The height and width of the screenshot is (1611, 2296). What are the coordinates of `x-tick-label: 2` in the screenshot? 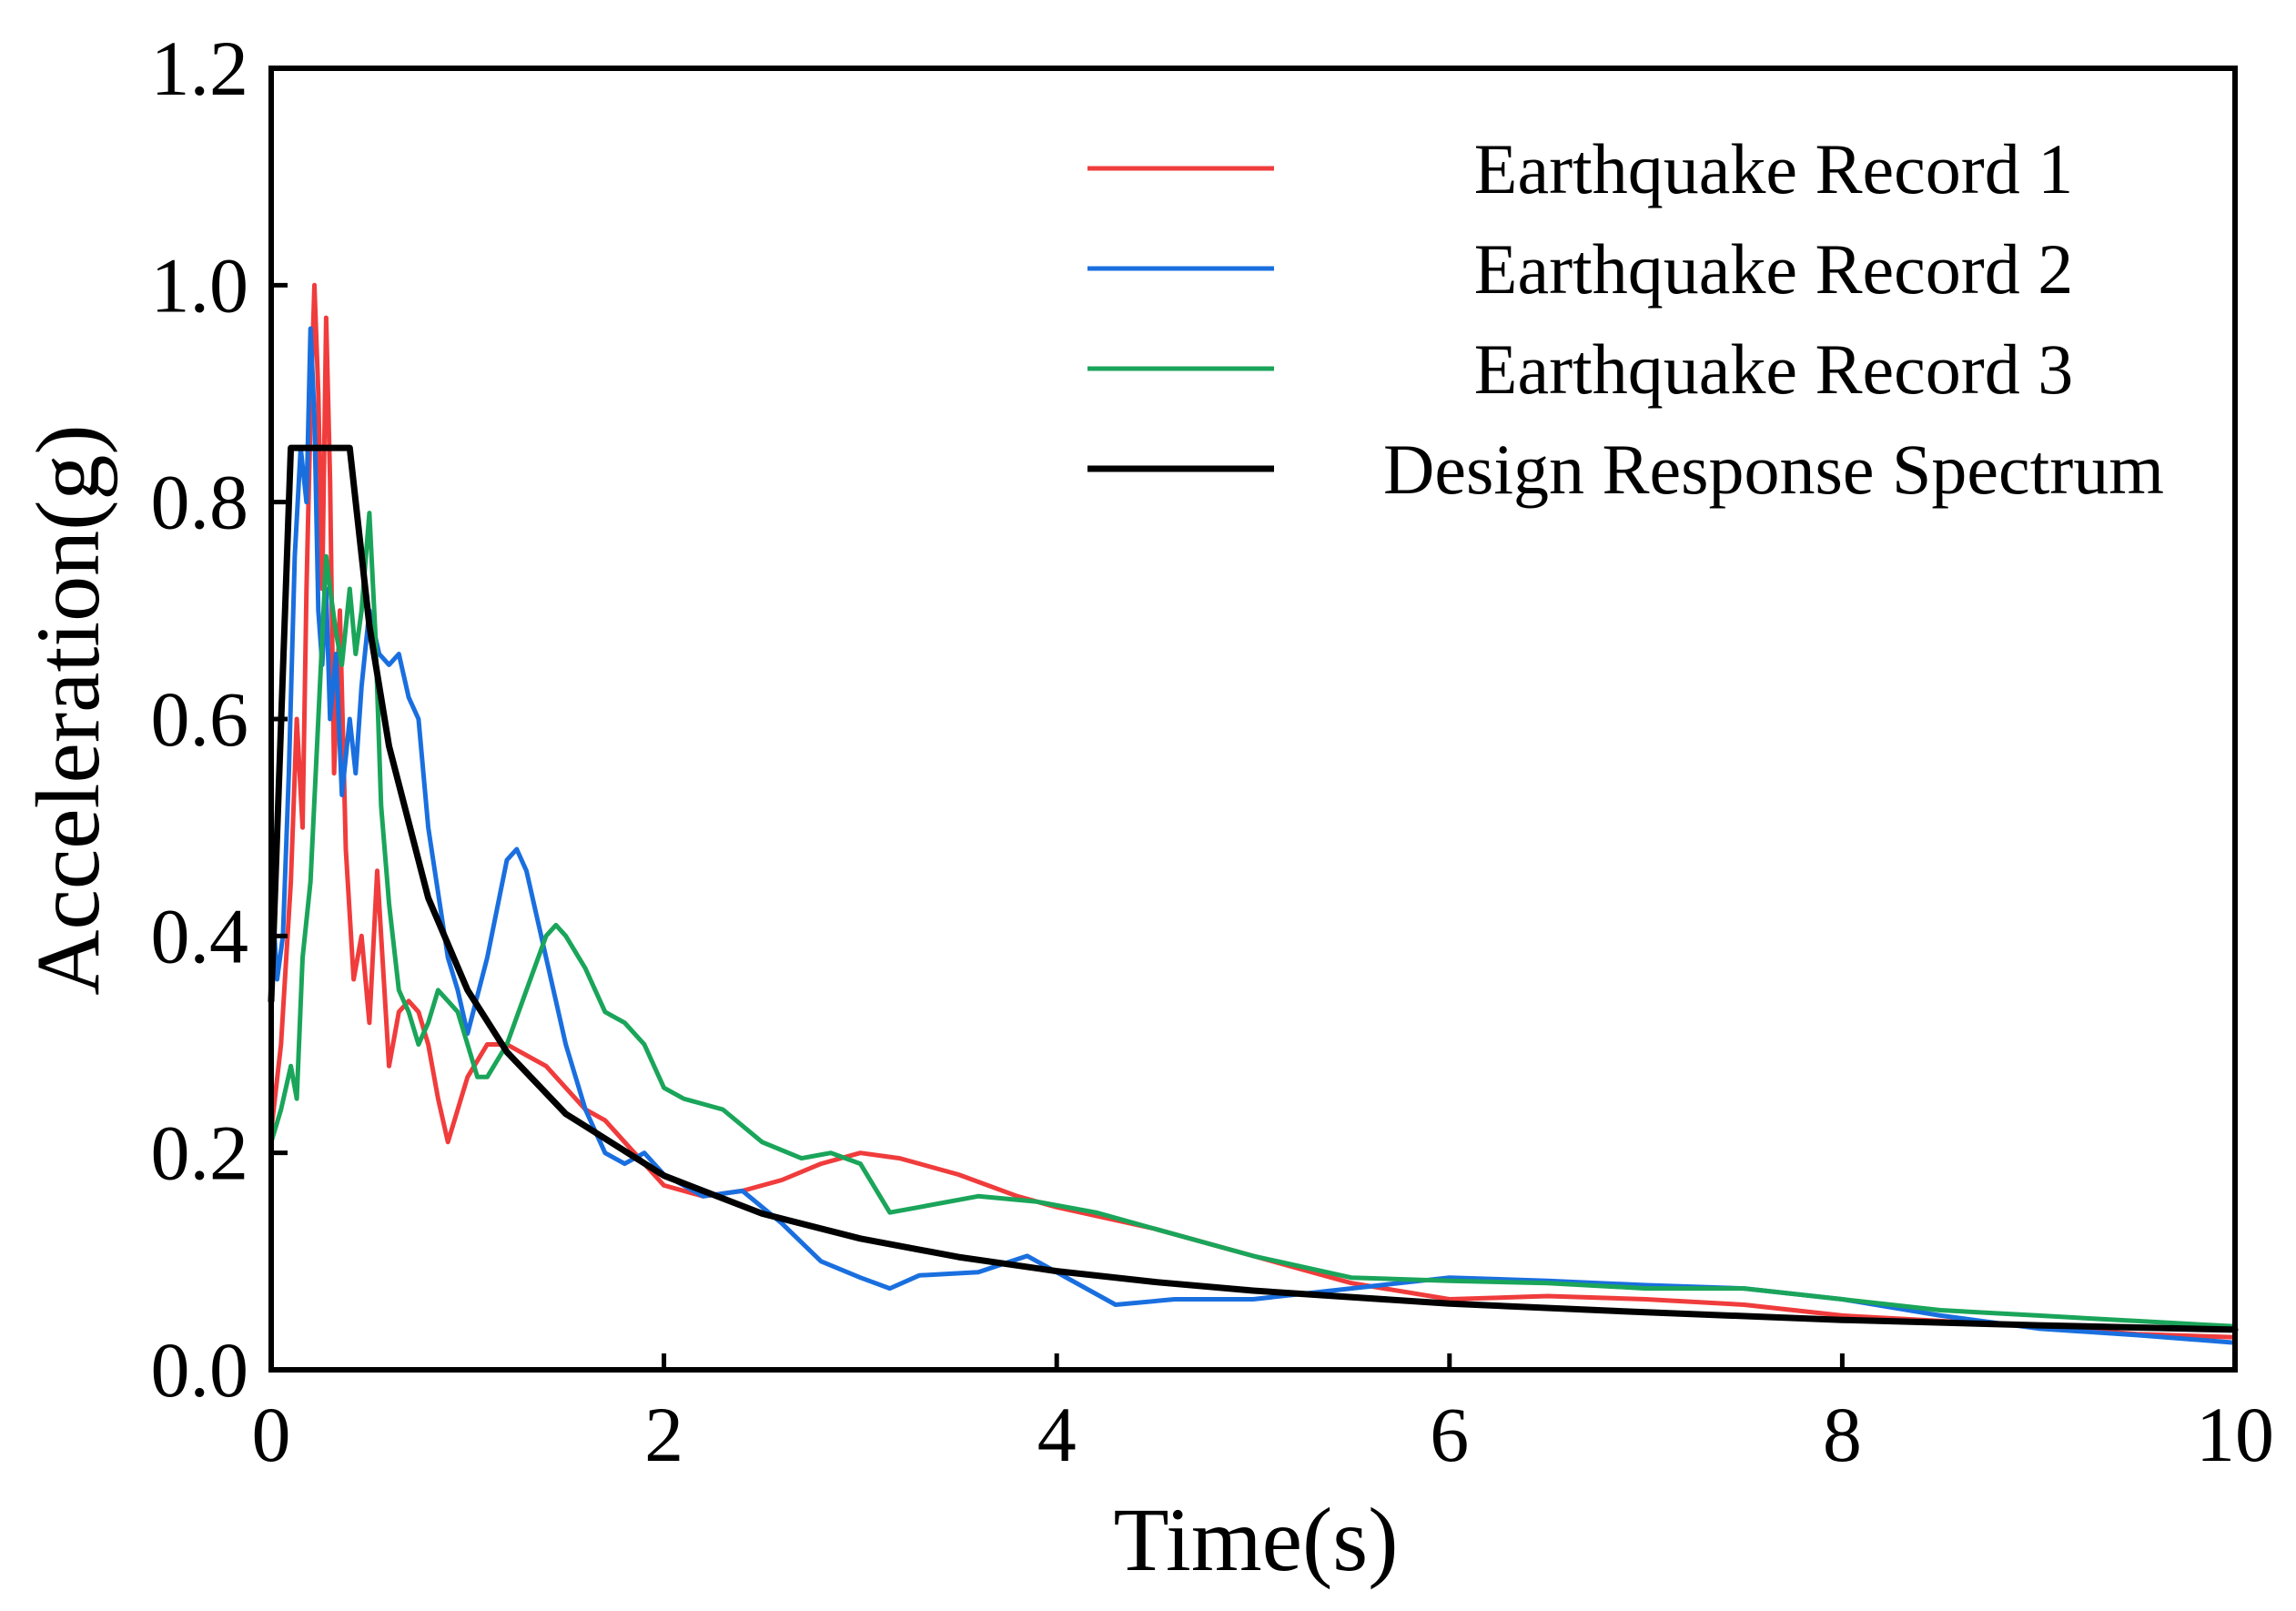 It's located at (663, 1435).